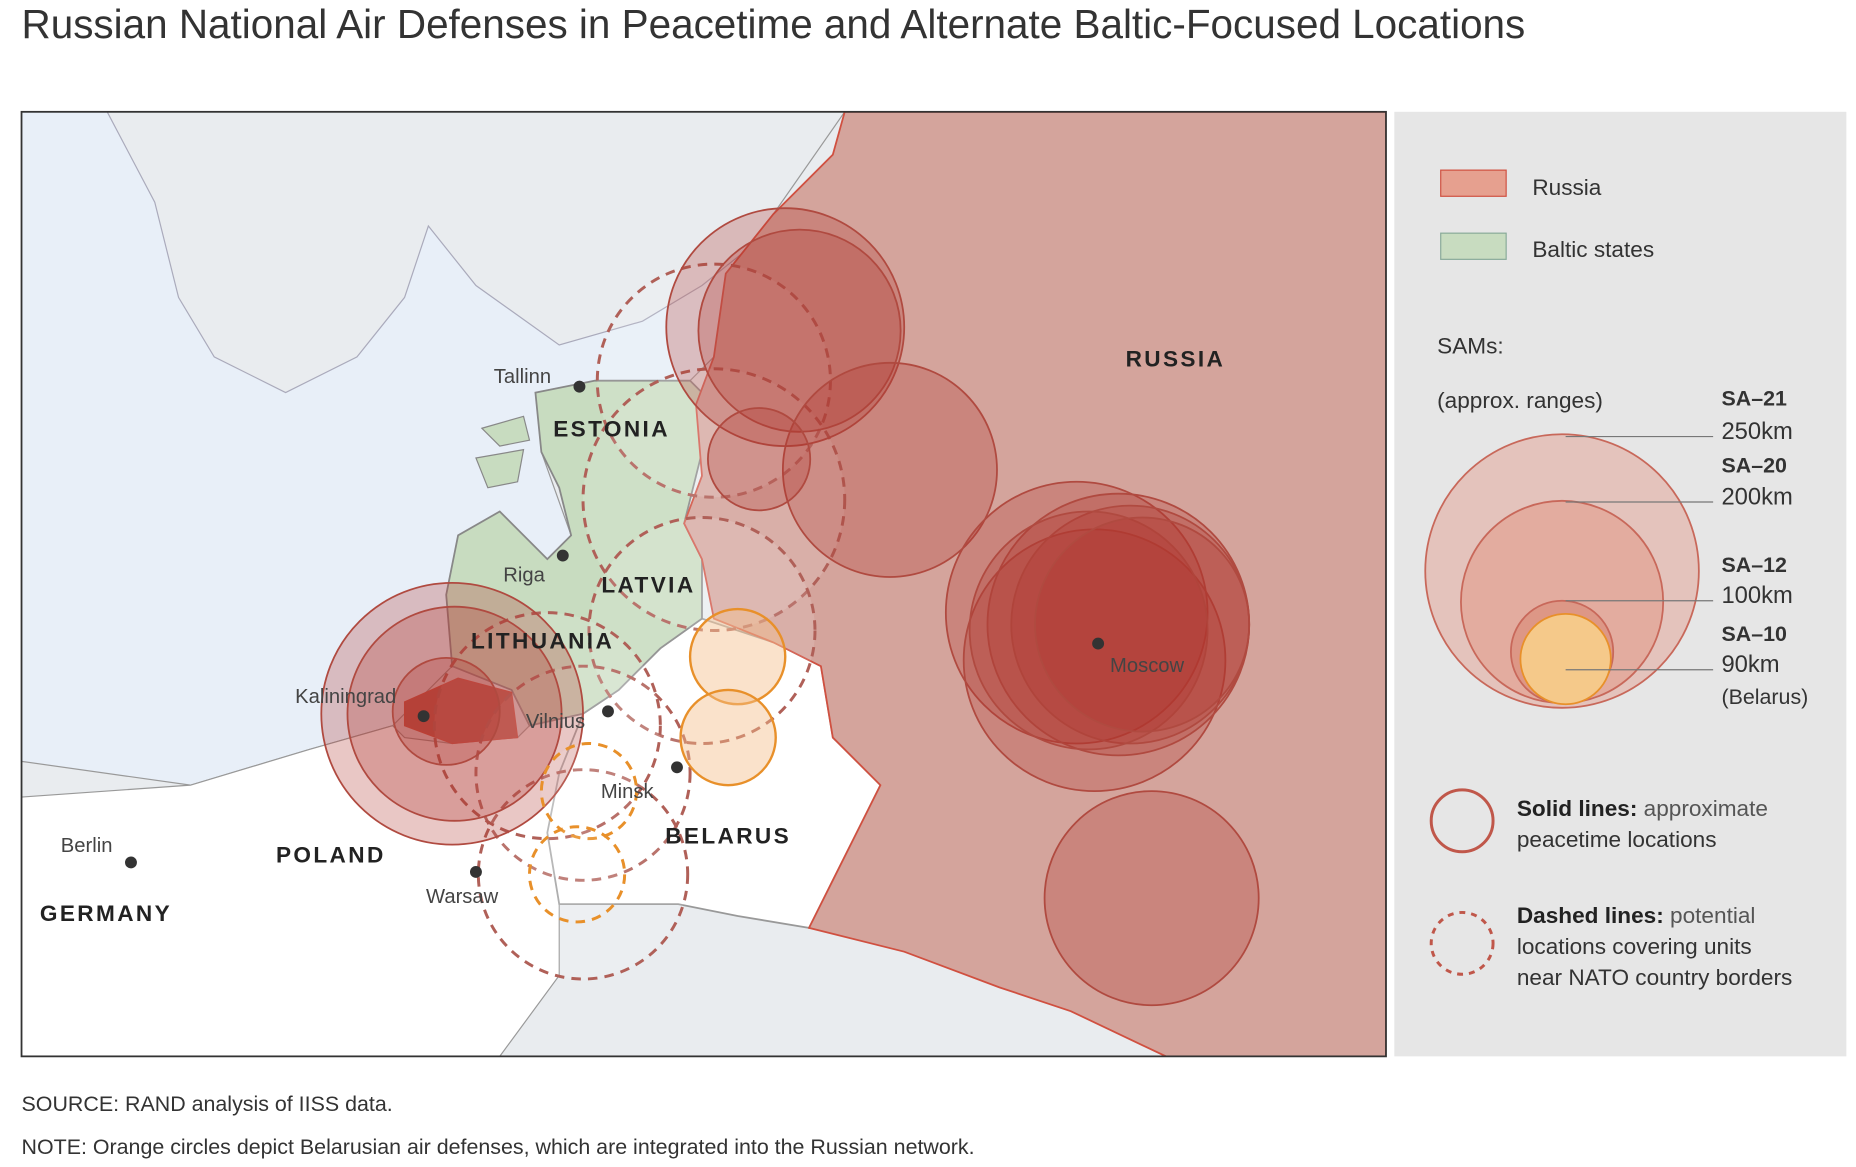 This screenshot has height=1167, width=1856. I want to click on legend-label: Russia, so click(1566, 187).